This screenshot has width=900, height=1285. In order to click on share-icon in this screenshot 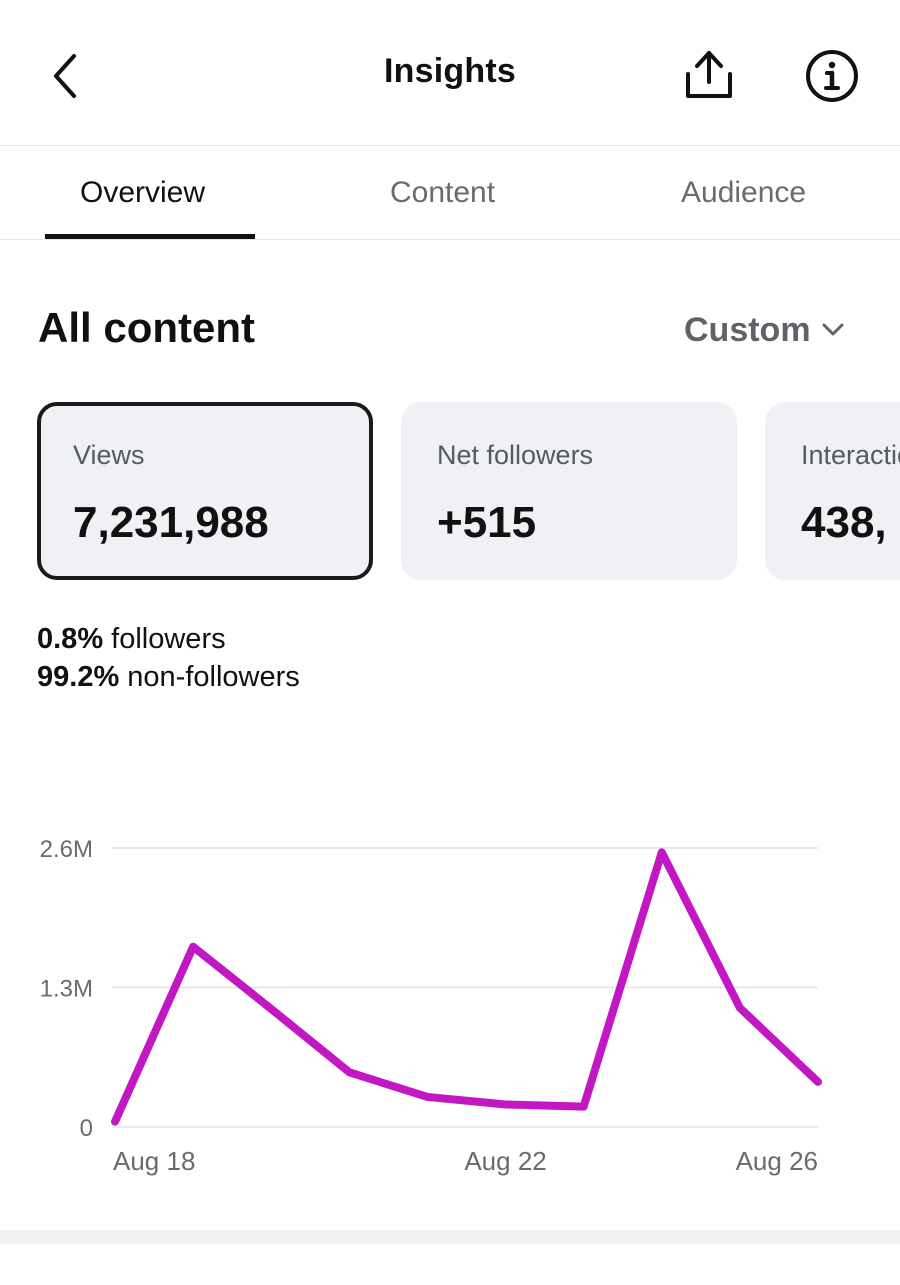, I will do `click(709, 74)`.